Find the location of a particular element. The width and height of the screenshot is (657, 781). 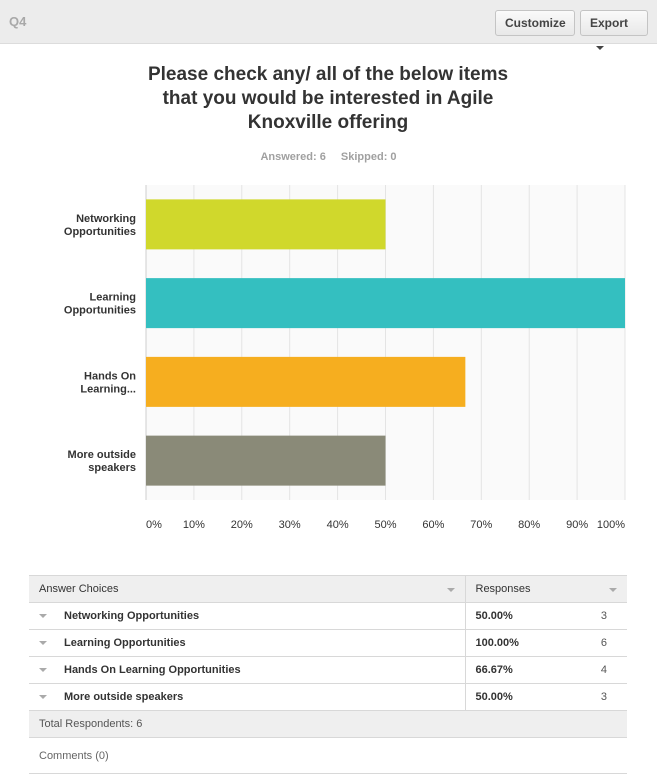

category-label: Hands On is located at coordinates (110, 376).